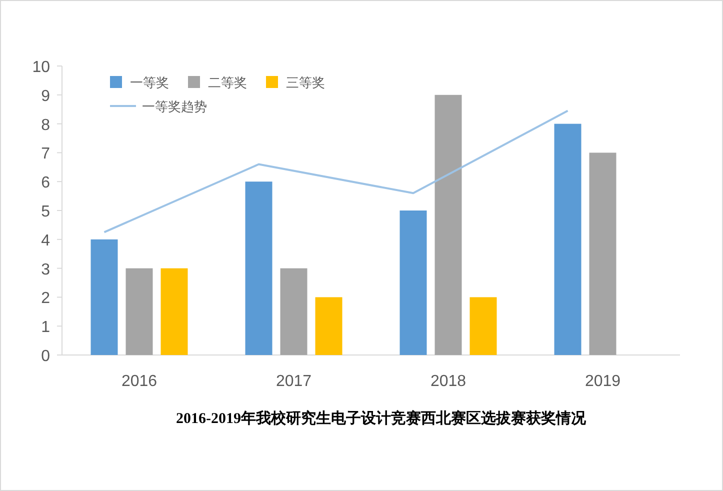  Describe the element at coordinates (294, 381) in the screenshot. I see `x-tick-label: 2017` at that location.